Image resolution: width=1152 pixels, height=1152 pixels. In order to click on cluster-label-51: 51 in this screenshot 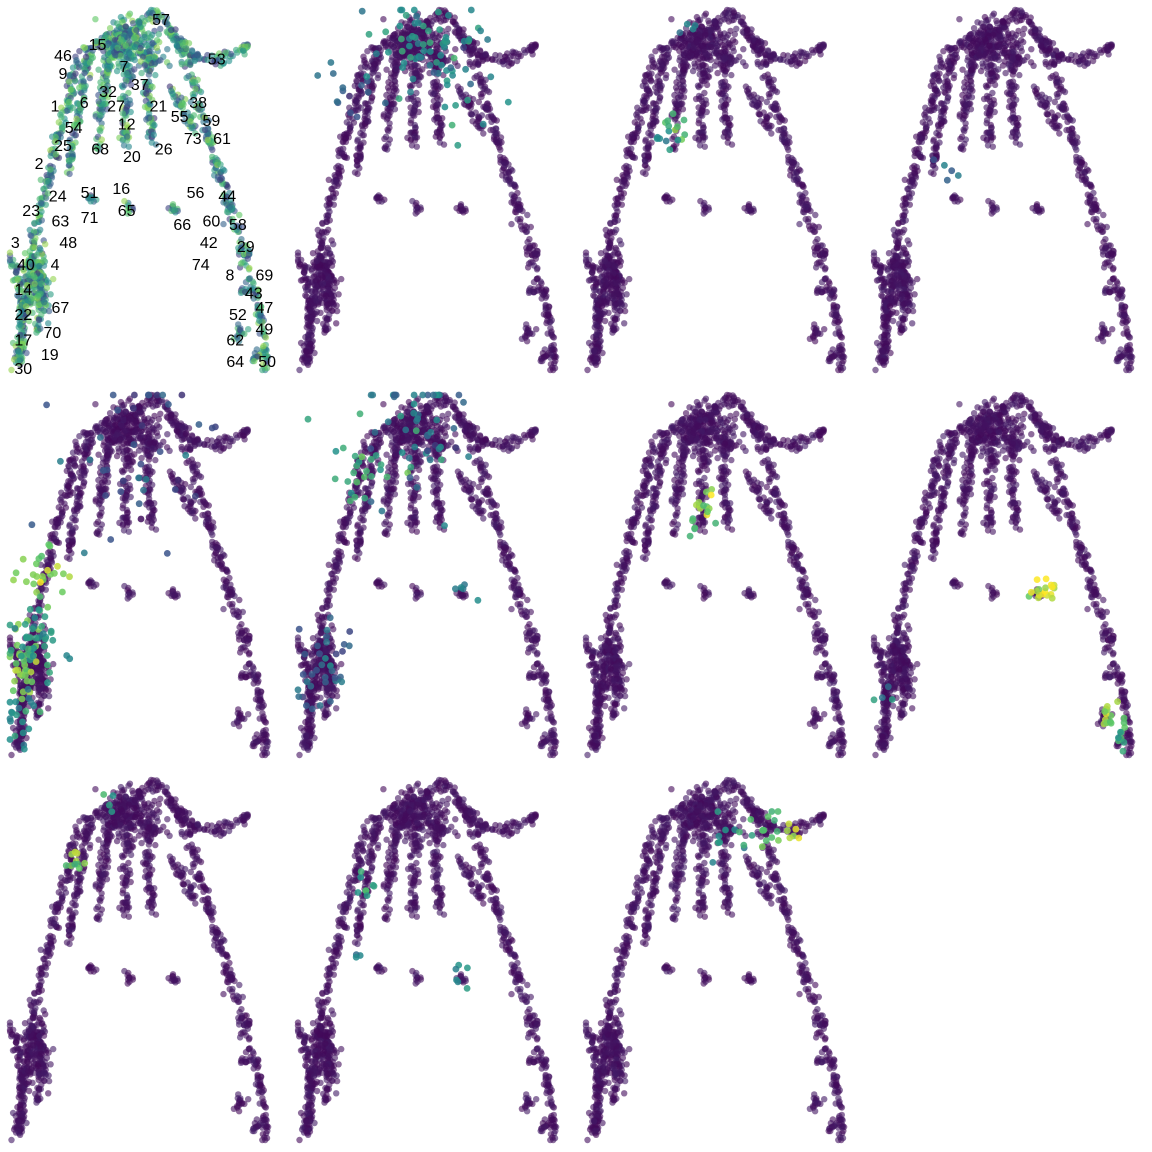, I will do `click(90, 193)`.